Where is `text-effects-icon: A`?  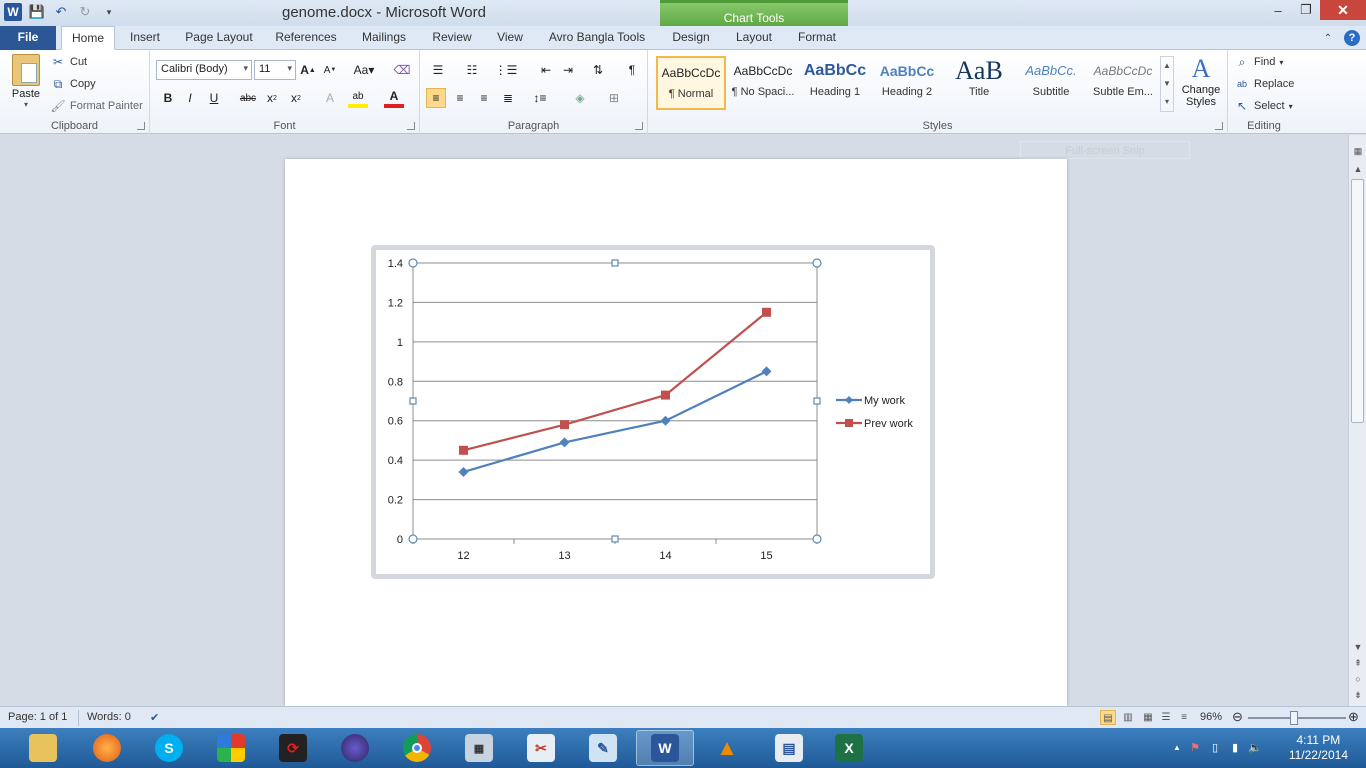
text-effects-icon: A is located at coordinates (329, 98).